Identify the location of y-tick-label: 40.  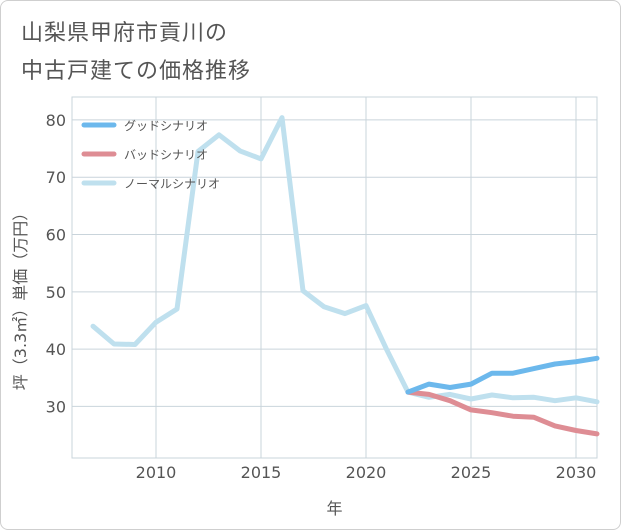
(56, 349).